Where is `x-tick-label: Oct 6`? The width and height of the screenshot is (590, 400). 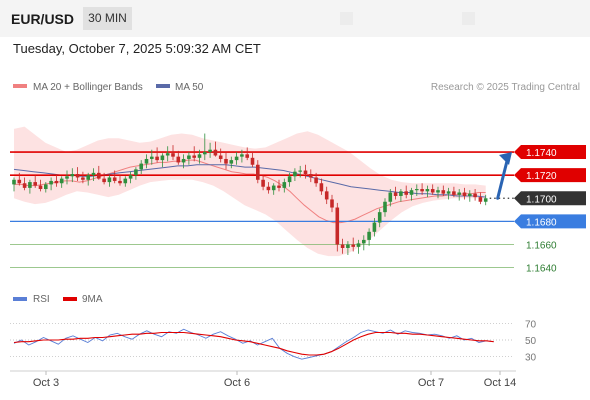 x-tick-label: Oct 6 is located at coordinates (237, 383).